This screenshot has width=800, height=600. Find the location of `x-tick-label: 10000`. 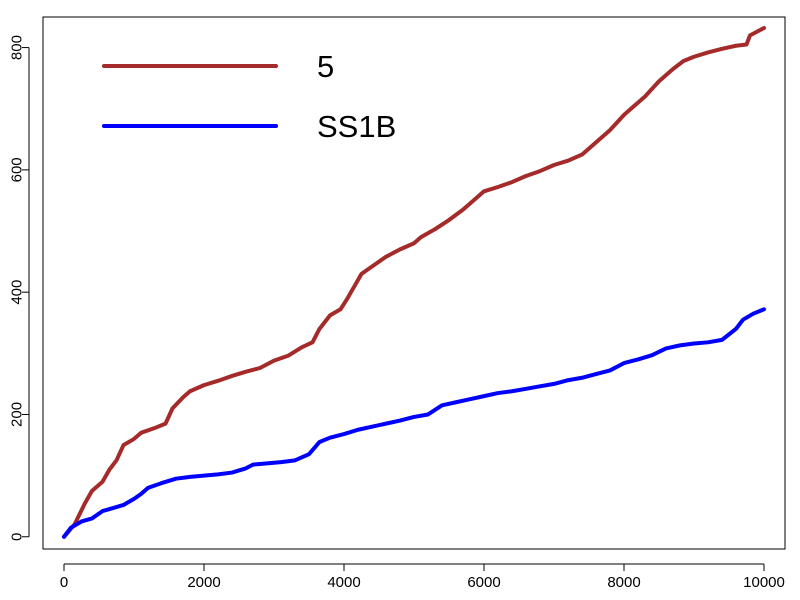

x-tick-label: 10000 is located at coordinates (764, 582).